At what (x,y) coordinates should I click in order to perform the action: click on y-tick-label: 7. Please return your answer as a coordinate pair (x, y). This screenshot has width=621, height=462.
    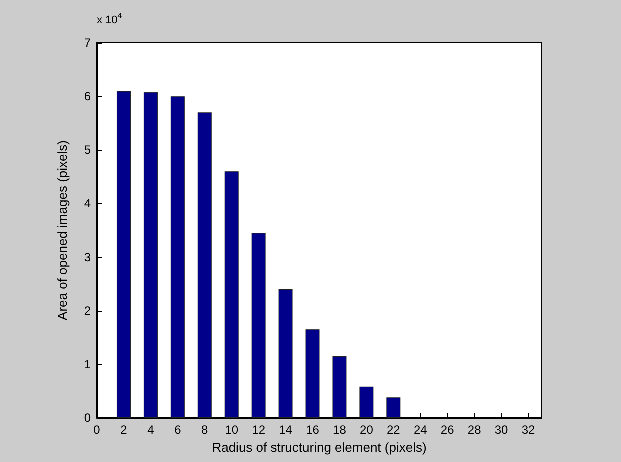
    Looking at the image, I should click on (88, 43).